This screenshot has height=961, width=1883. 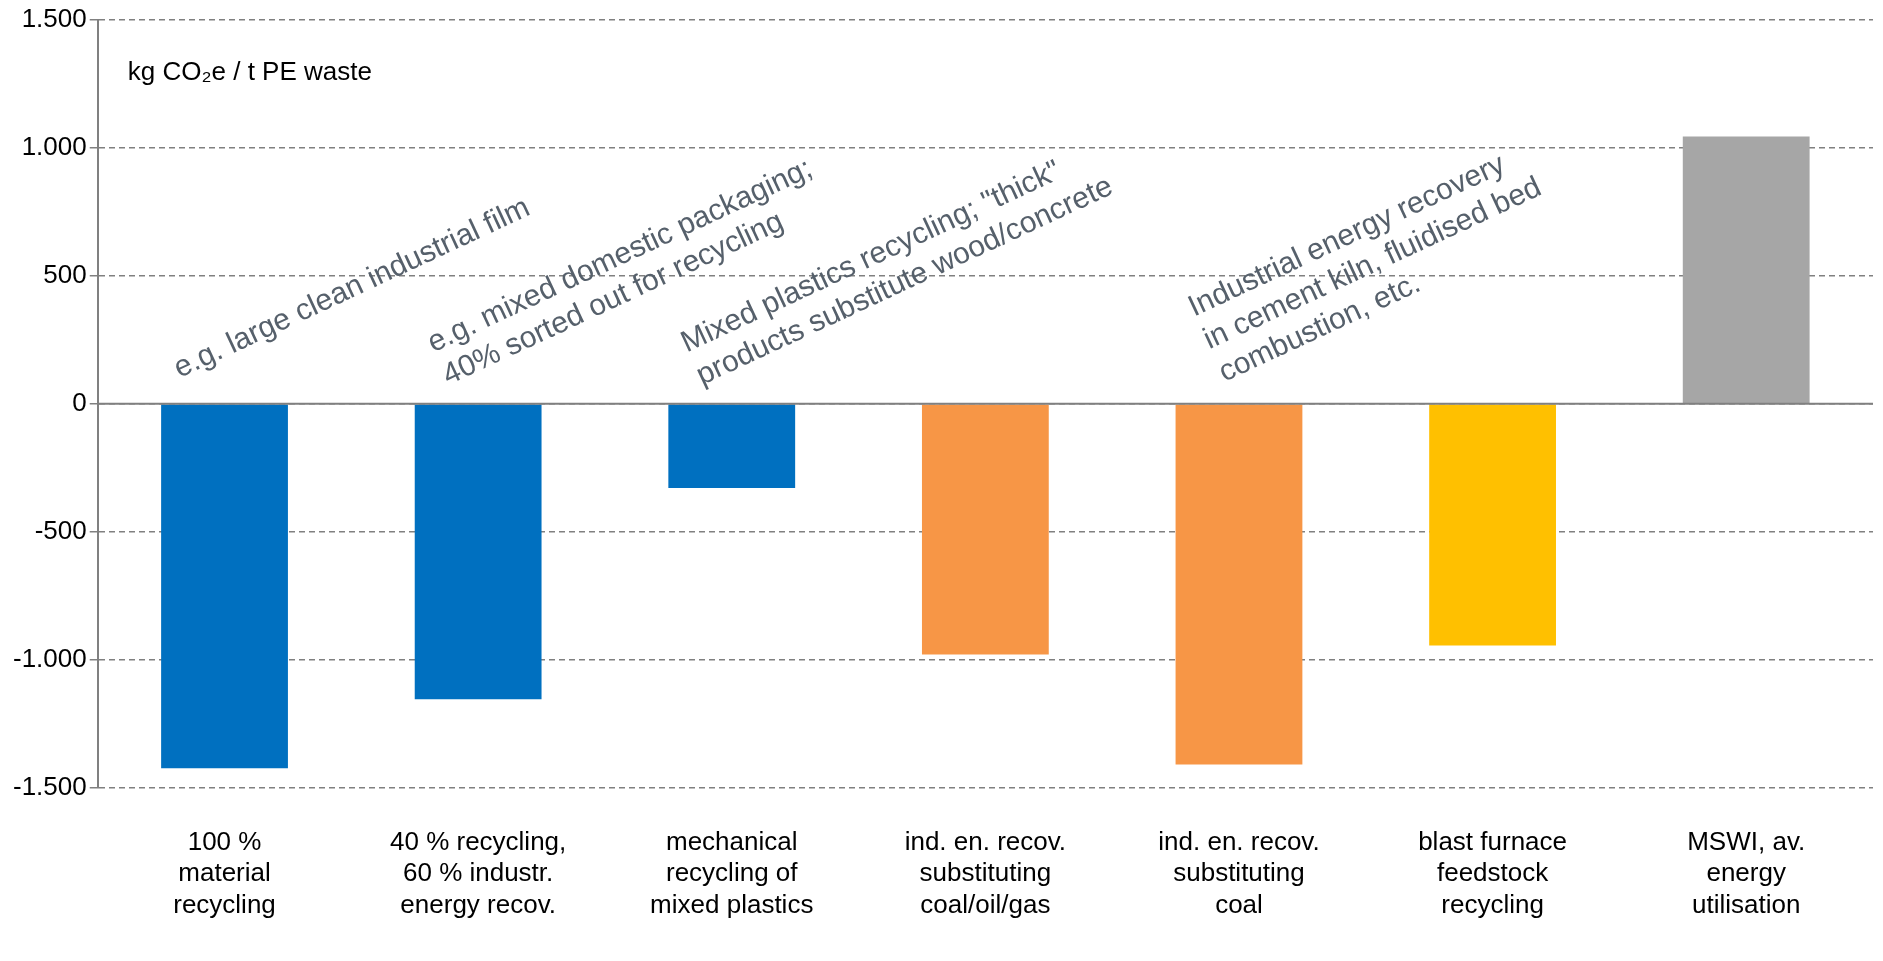 What do you see at coordinates (49, 785) in the screenshot?
I see `y-tick-label: -1.500` at bounding box center [49, 785].